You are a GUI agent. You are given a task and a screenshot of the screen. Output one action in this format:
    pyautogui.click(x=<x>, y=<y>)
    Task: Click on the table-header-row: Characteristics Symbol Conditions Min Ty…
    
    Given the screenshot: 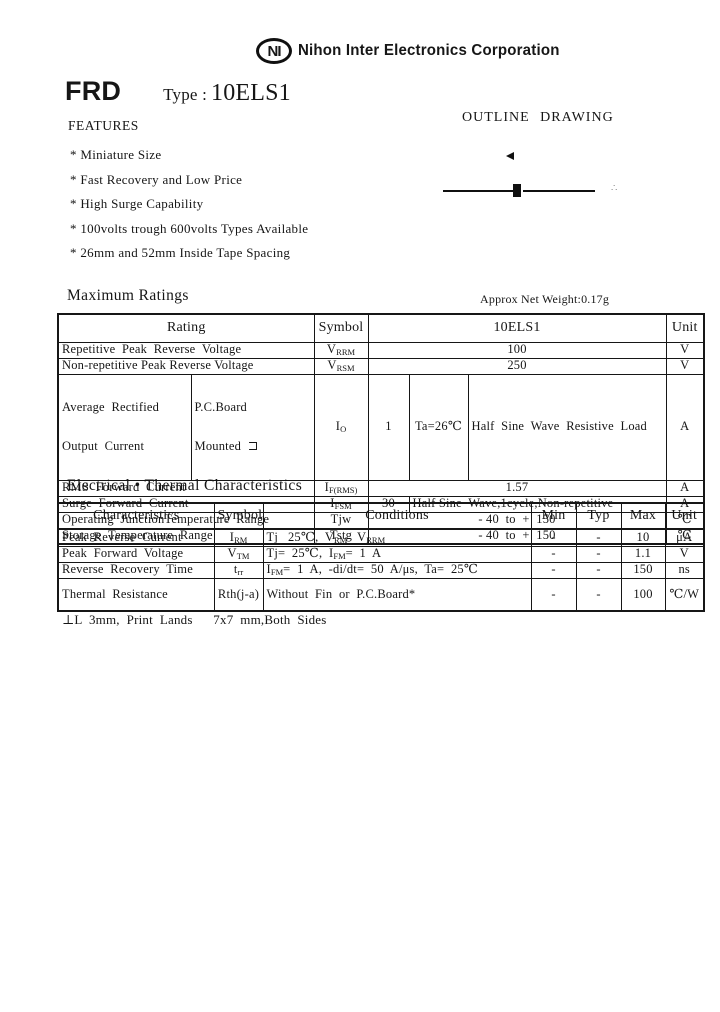 What is the action you would take?
    pyautogui.click(x=381, y=516)
    